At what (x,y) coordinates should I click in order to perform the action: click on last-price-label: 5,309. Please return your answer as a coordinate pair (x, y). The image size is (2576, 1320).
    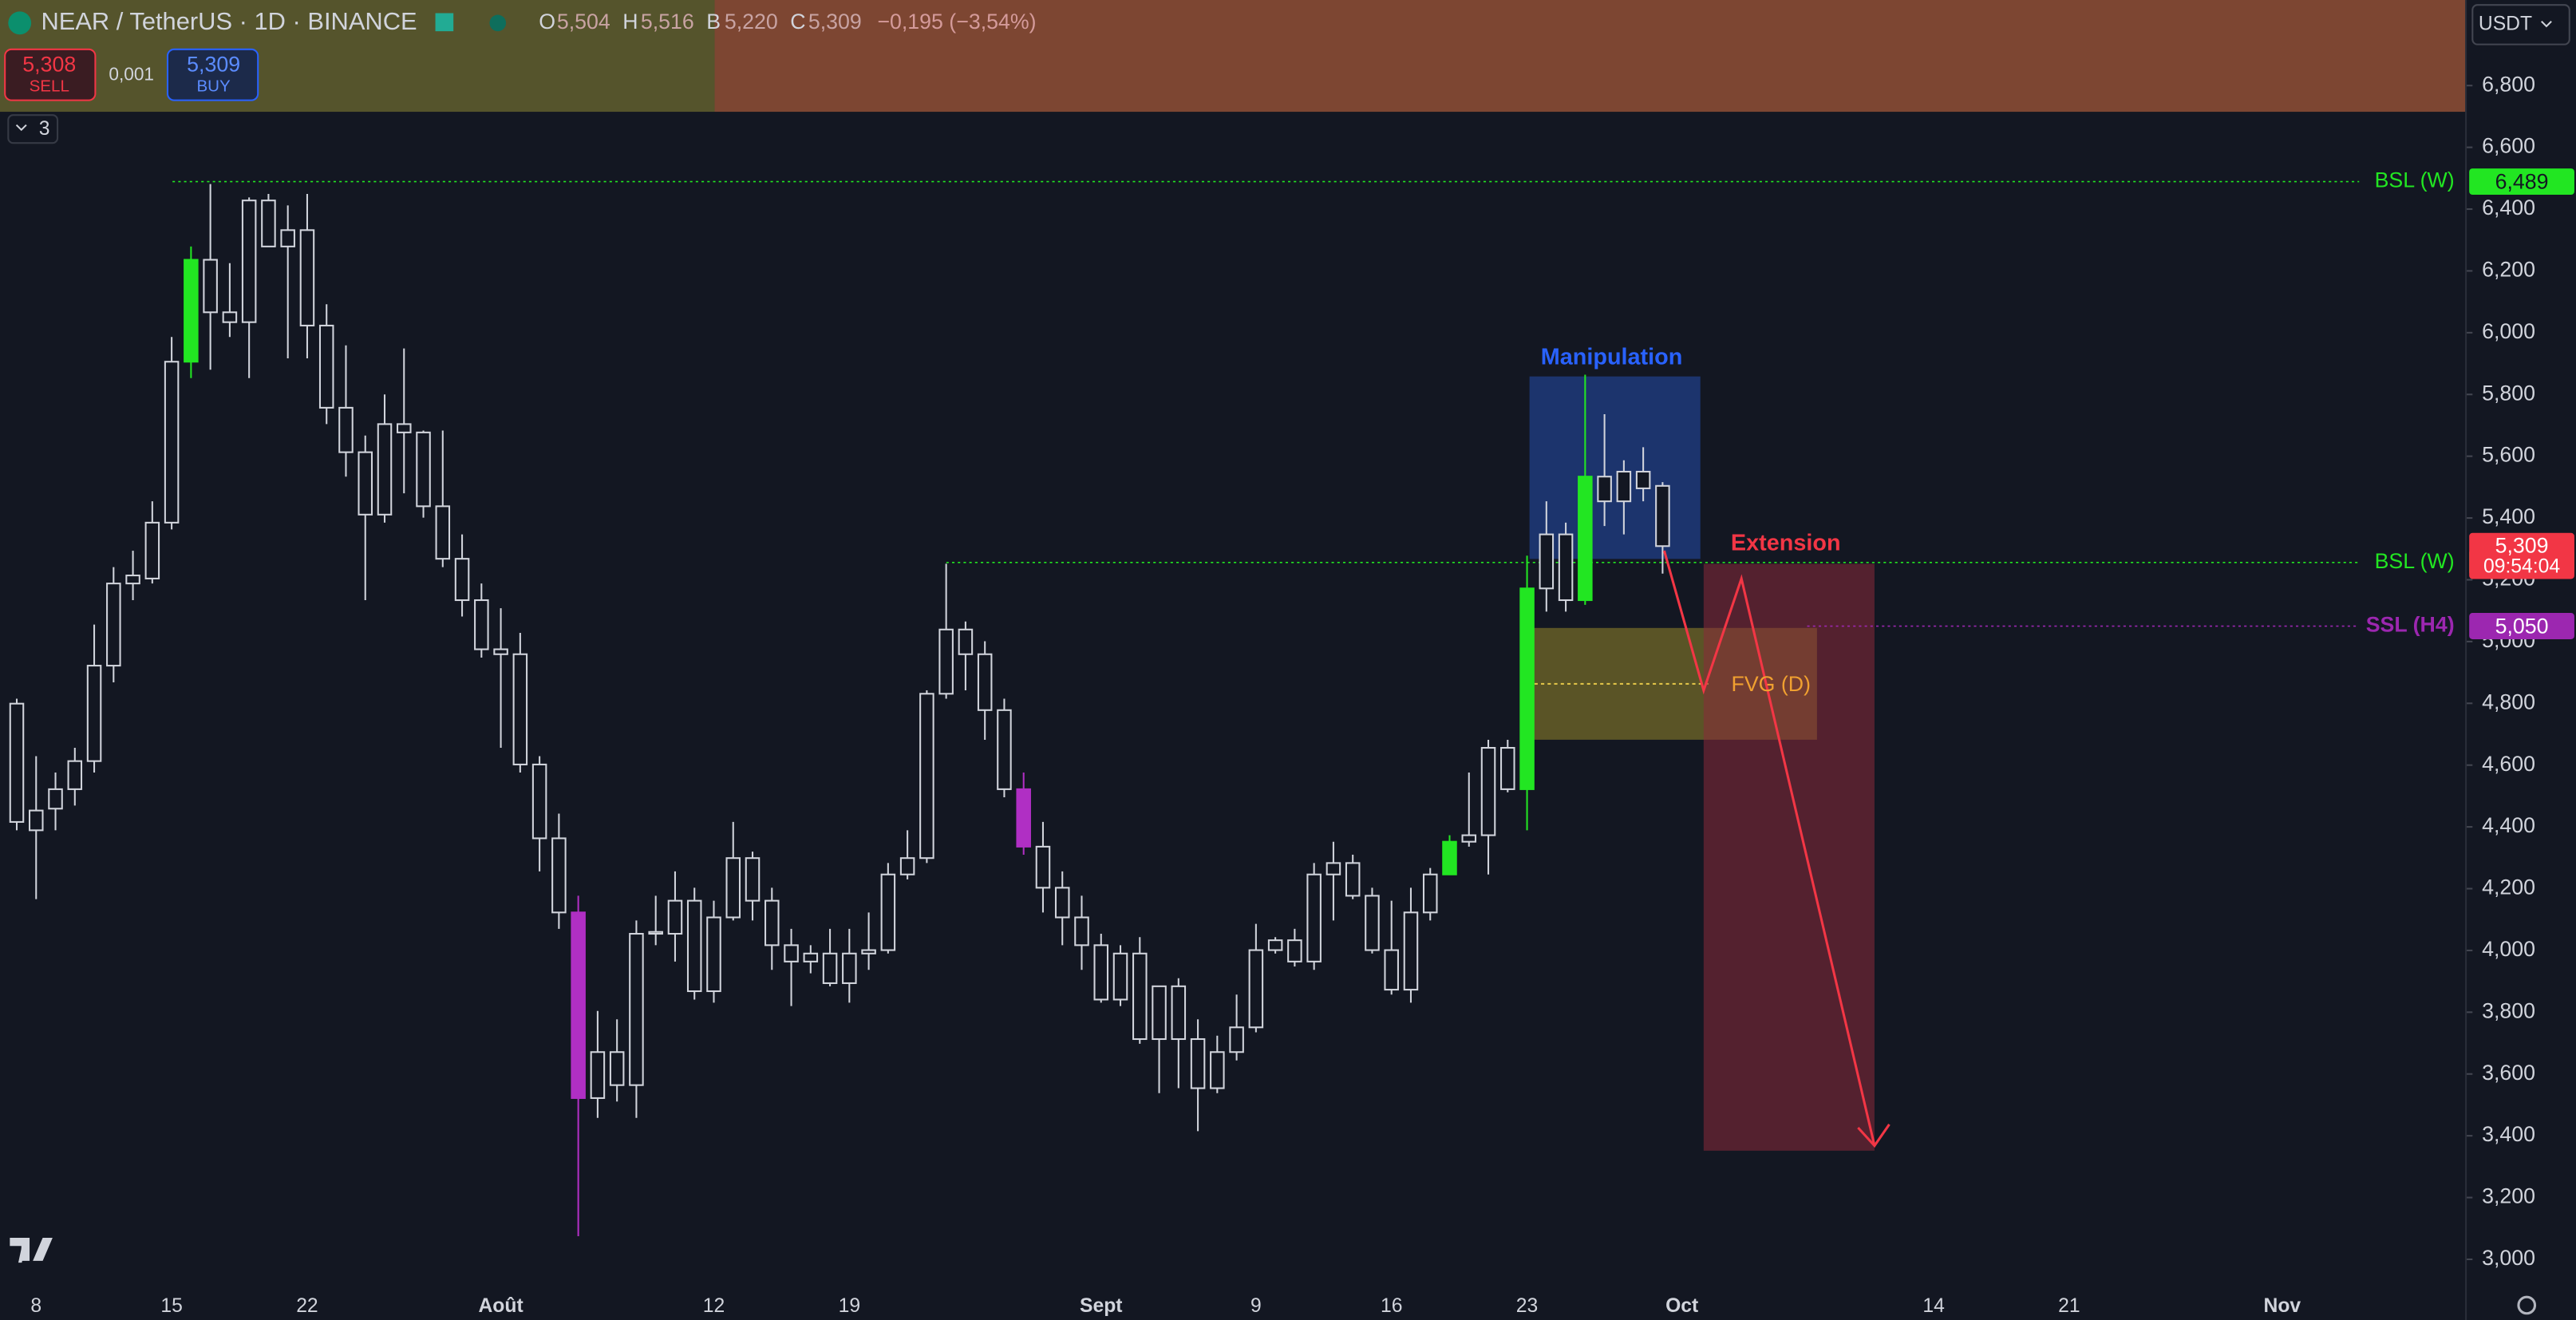
    Looking at the image, I should click on (2522, 545).